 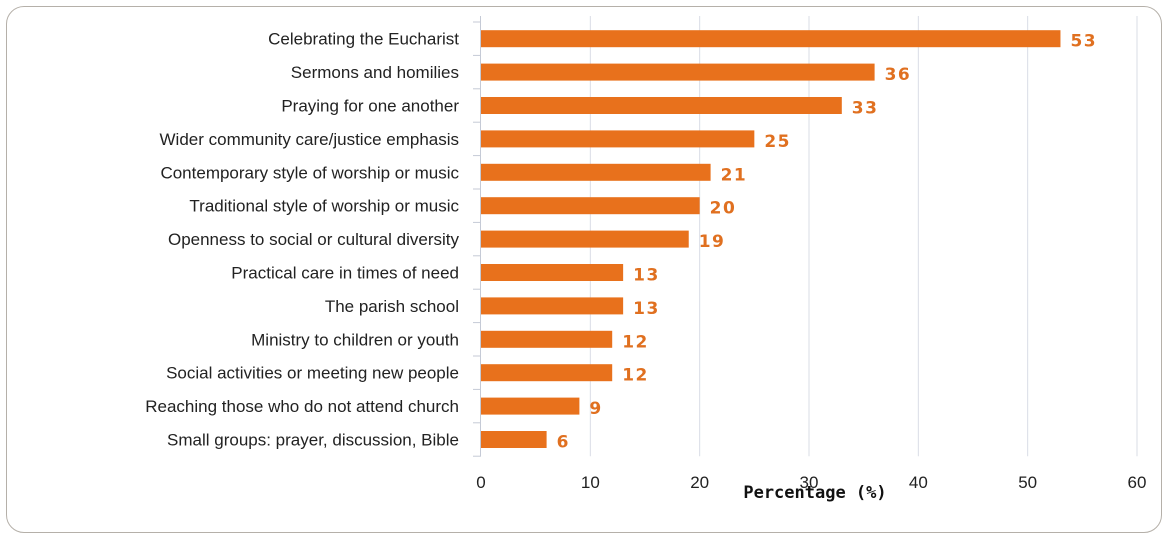 What do you see at coordinates (590, 482) in the screenshot?
I see `x-tick-label: 10` at bounding box center [590, 482].